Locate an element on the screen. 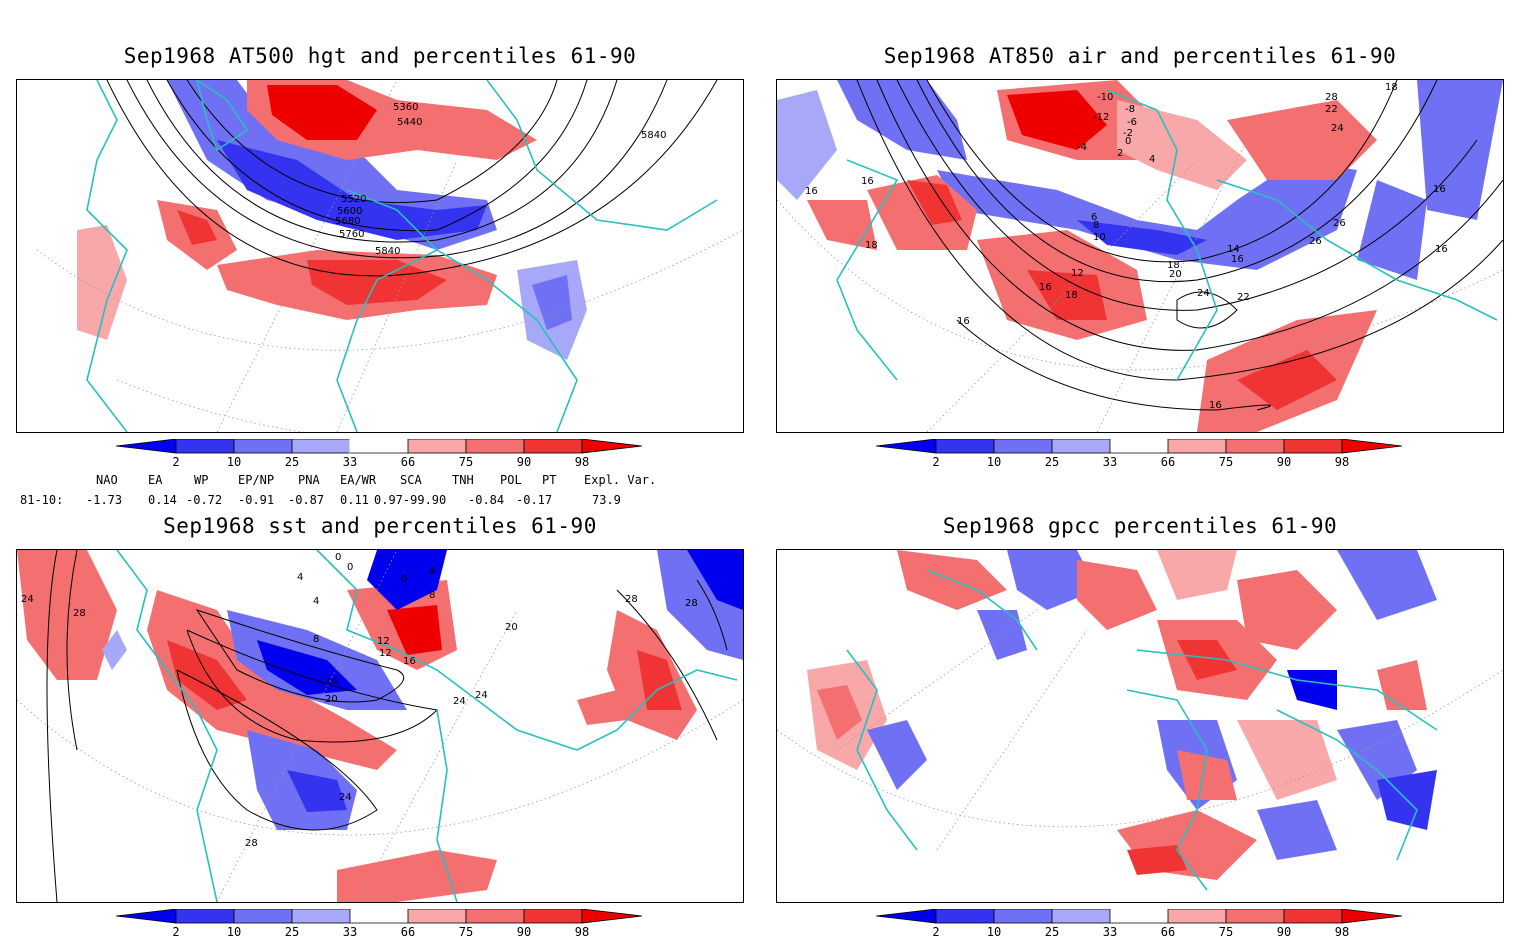  index-header: EA/WR is located at coordinates (358, 480).